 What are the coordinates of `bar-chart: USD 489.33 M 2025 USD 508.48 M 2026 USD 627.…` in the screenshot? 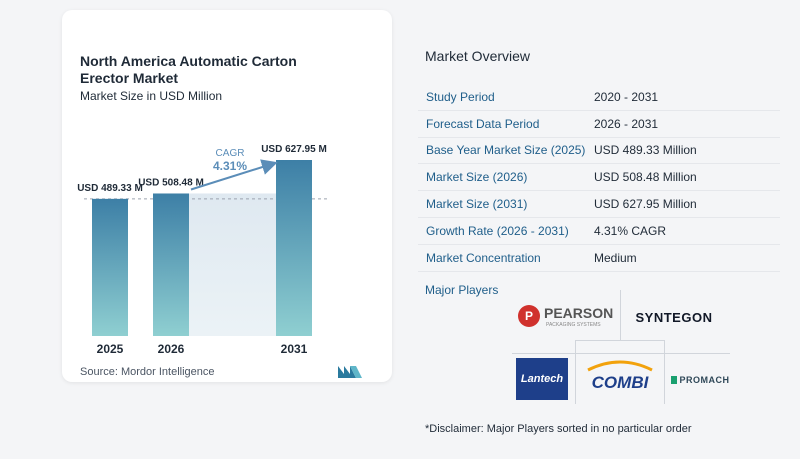 It's located at (202, 250).